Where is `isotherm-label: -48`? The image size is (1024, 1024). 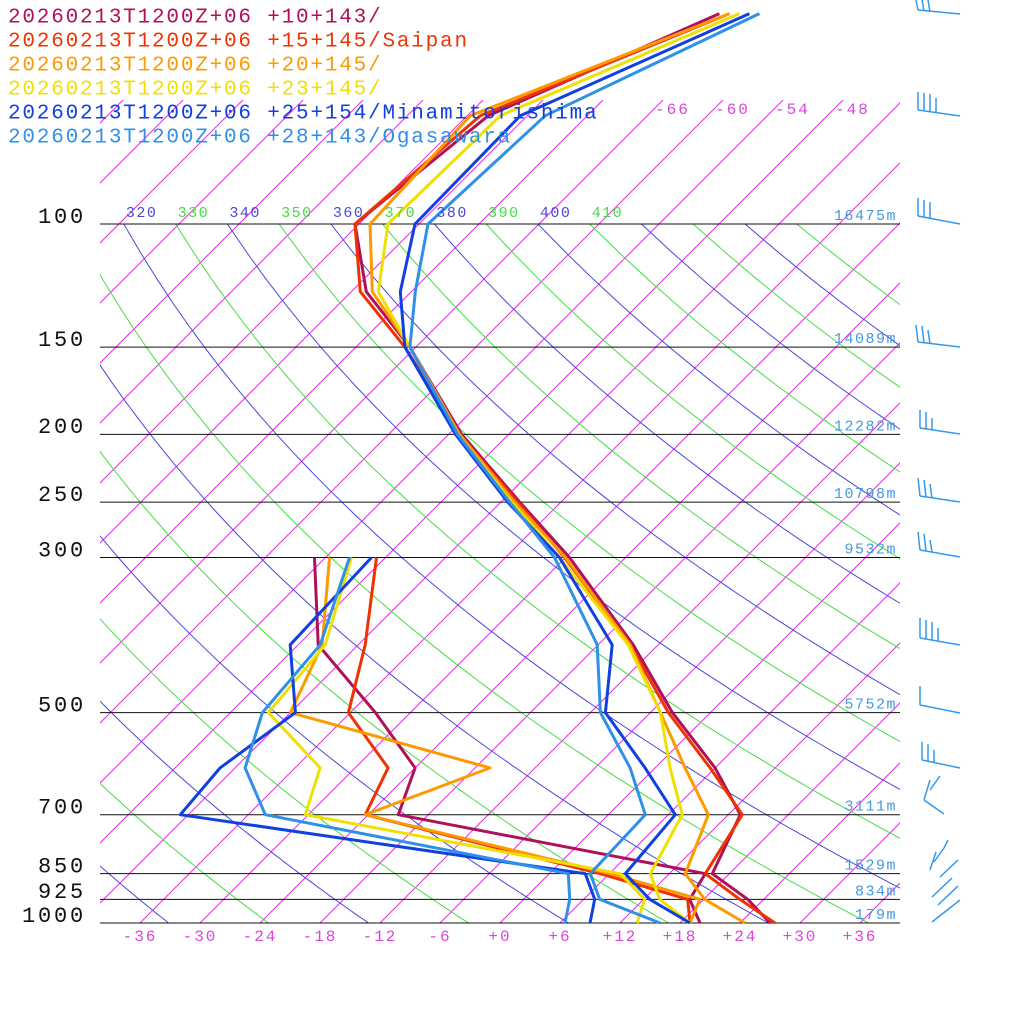
isotherm-label: -48 is located at coordinates (852, 110).